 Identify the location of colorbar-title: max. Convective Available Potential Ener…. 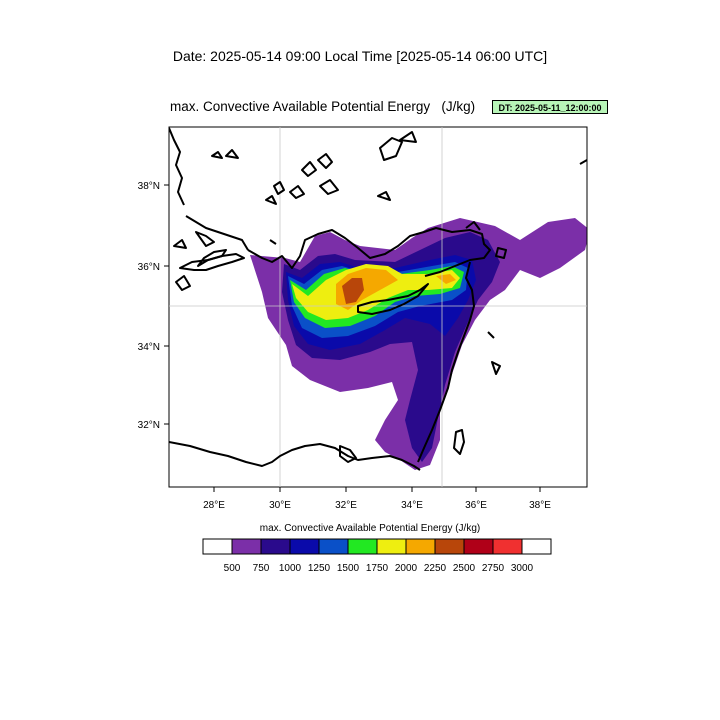
(370, 528).